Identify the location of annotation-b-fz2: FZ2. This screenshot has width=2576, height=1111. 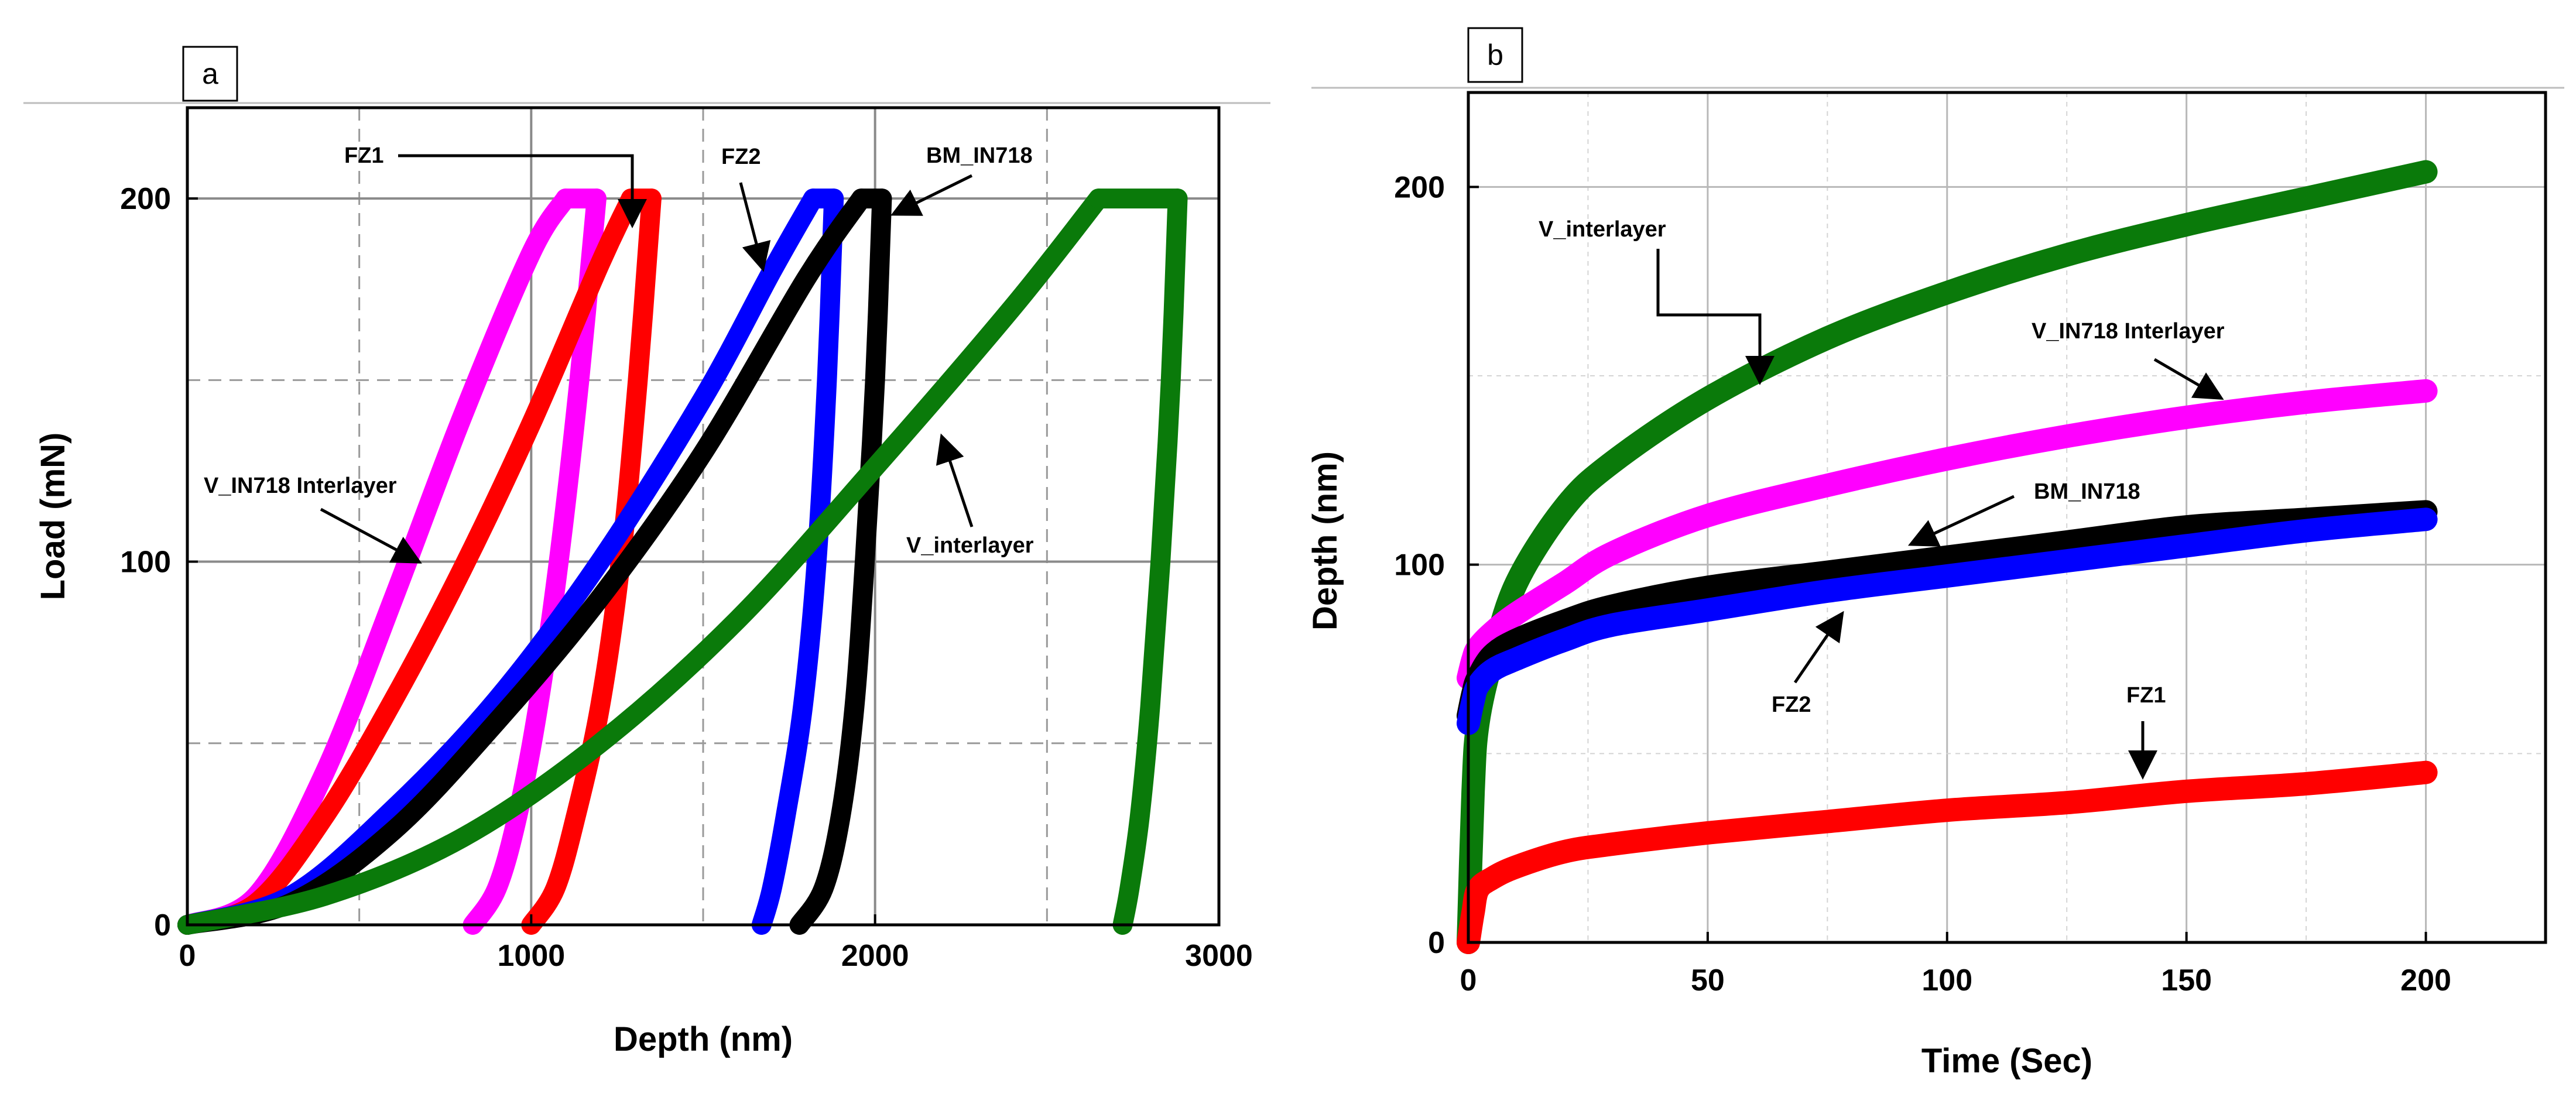
(1791, 704).